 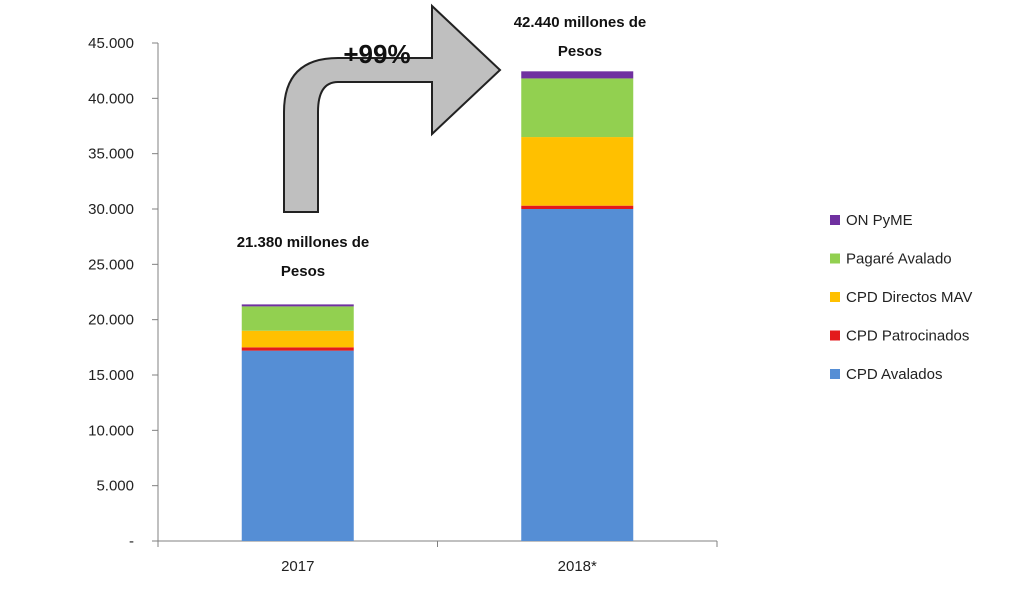 I want to click on legend-label: CPD Avalados, so click(x=894, y=374).